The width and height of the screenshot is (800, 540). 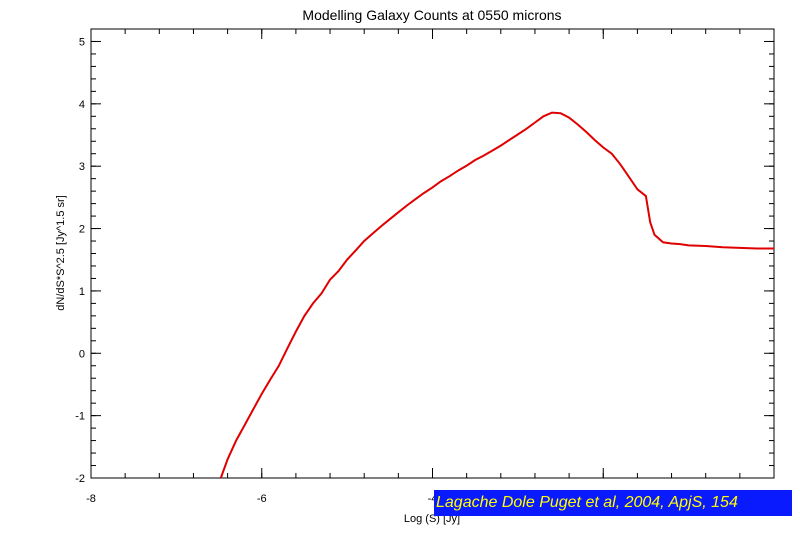 I want to click on x-axis-label: Log (S) [Jy], so click(x=432, y=519).